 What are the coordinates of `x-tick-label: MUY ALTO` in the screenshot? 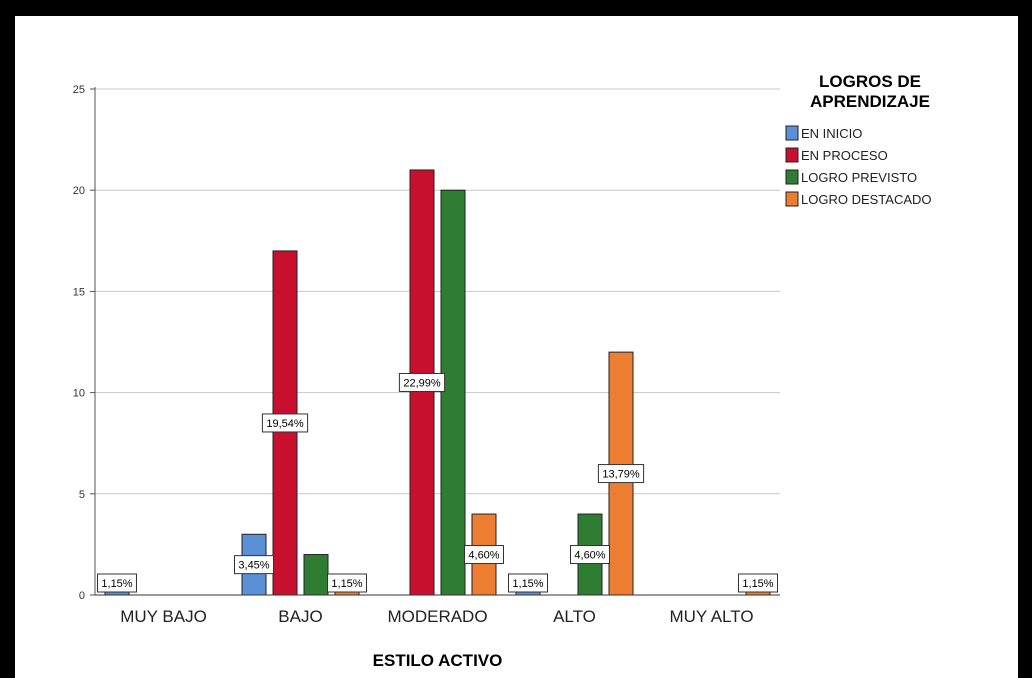 It's located at (711, 616).